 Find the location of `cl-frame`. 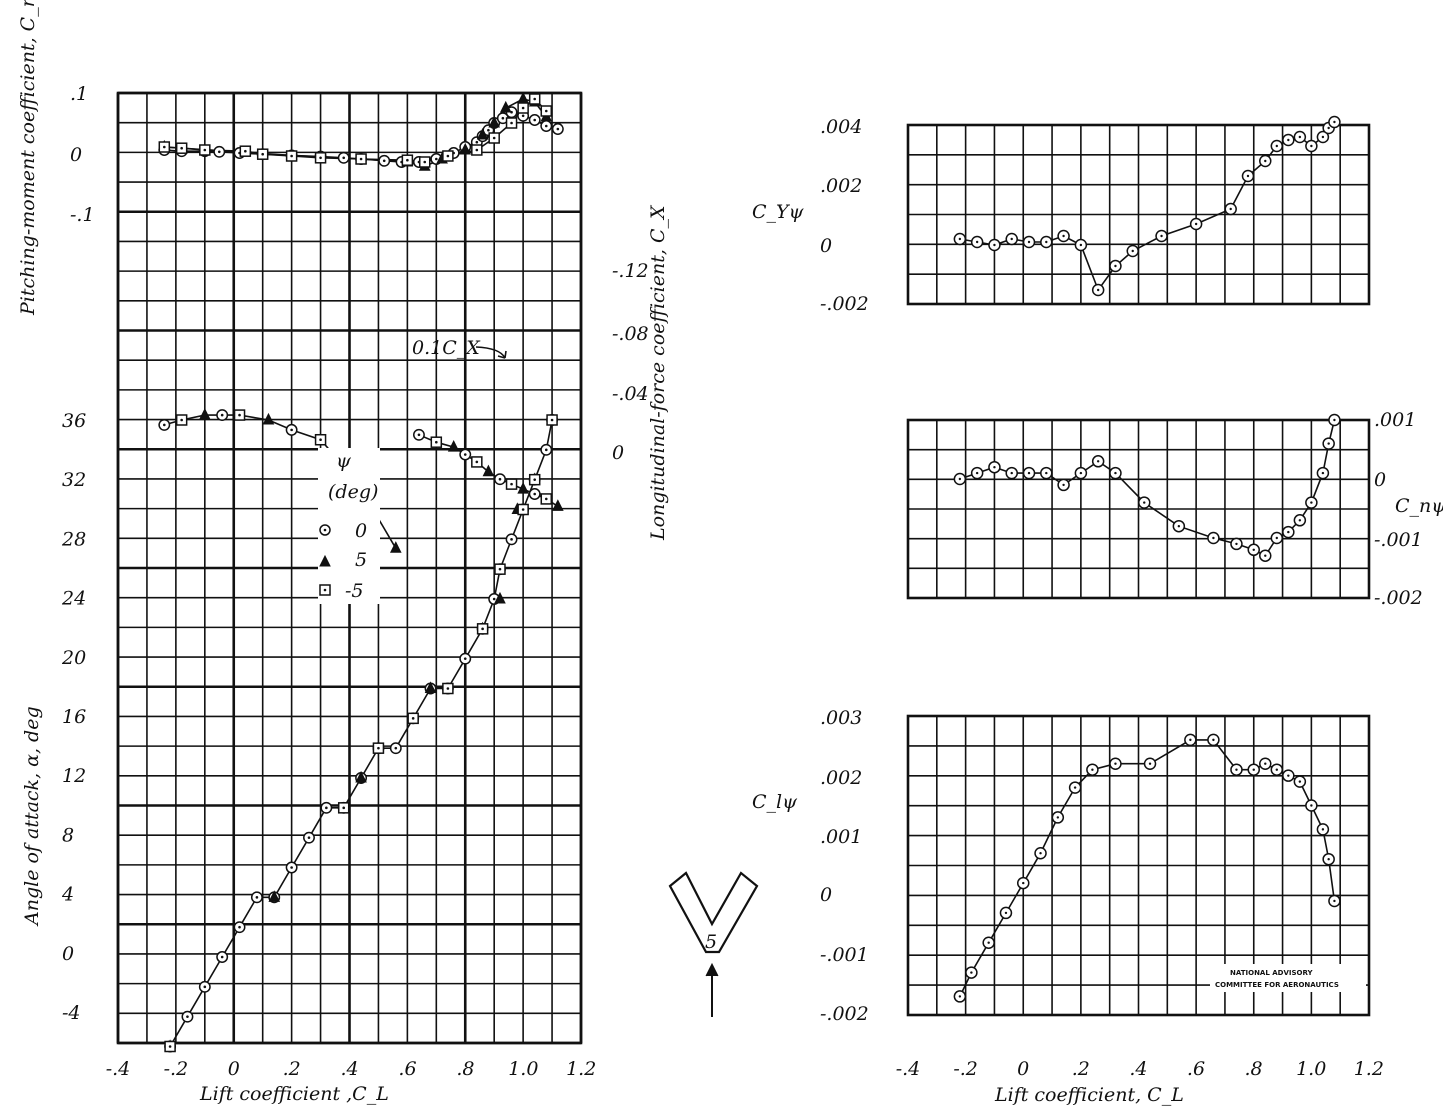

cl-frame is located at coordinates (1138, 865).